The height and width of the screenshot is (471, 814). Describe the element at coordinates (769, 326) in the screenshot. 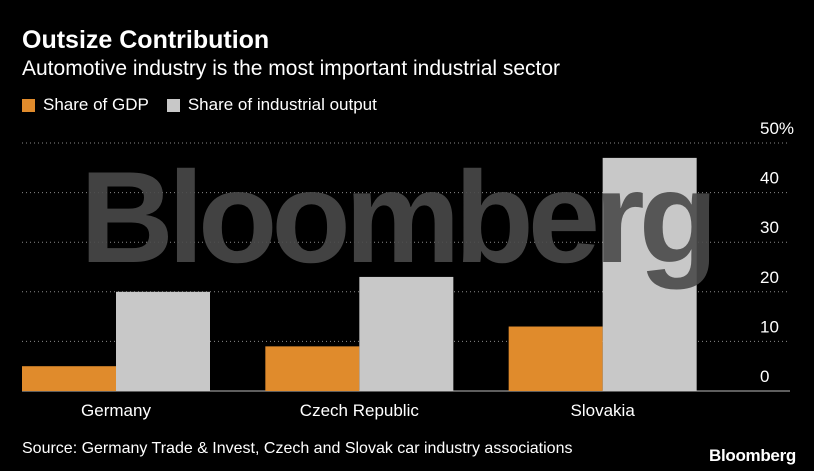

I see `y-tick-label-10: 10` at that location.